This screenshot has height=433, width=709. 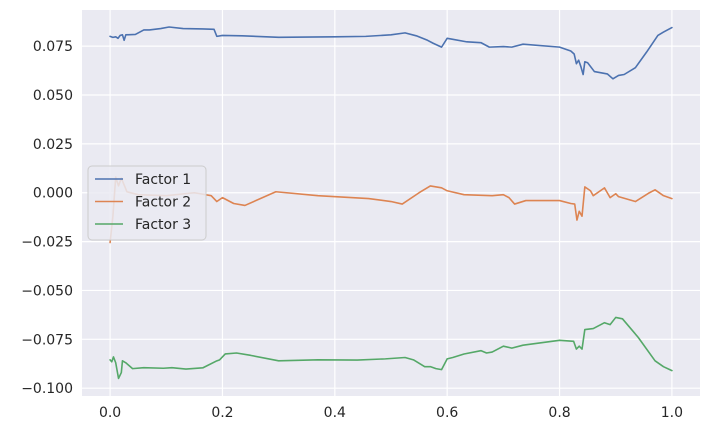 I want to click on legend-label: Factor 2, so click(x=163, y=203).